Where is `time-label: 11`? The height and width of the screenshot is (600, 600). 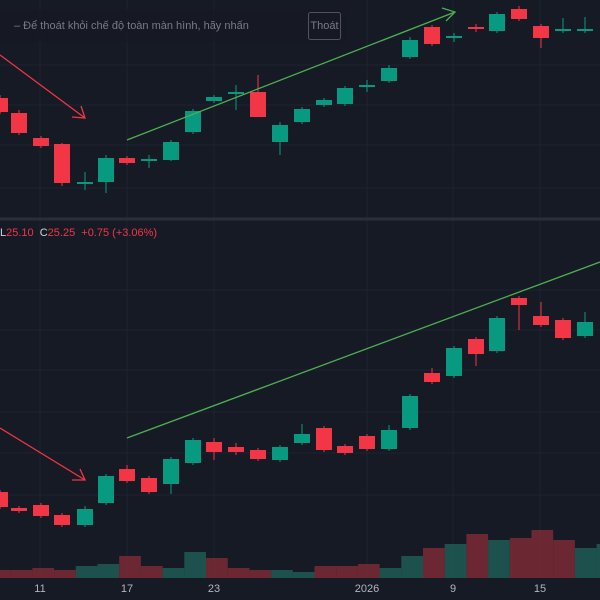
time-label: 11 is located at coordinates (39, 589).